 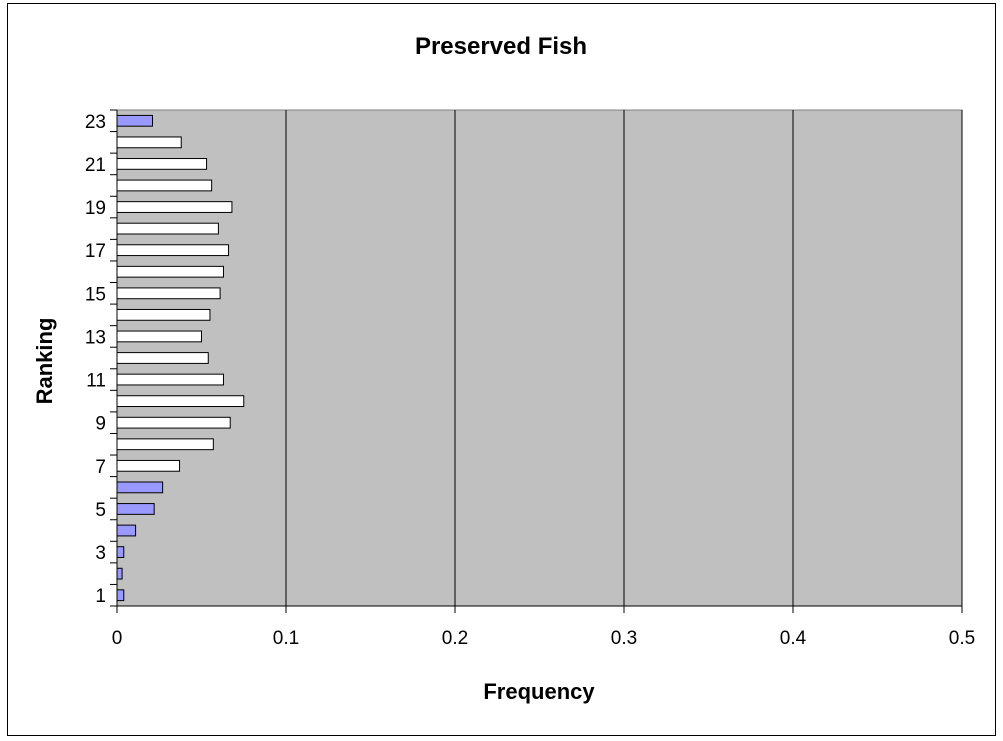 What do you see at coordinates (100, 553) in the screenshot?
I see `y-tick-label: 3` at bounding box center [100, 553].